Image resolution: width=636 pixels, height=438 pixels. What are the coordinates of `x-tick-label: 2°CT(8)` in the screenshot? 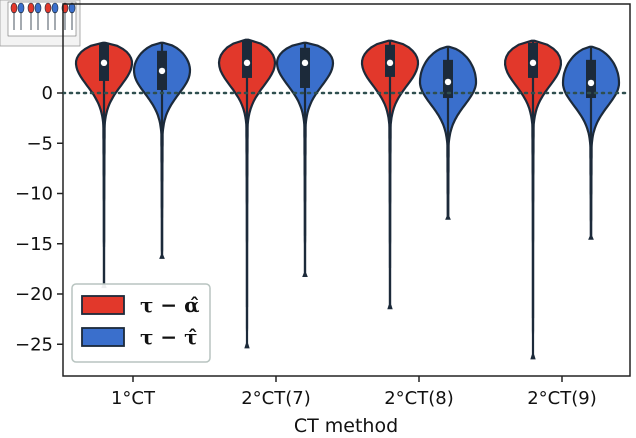 It's located at (419, 398).